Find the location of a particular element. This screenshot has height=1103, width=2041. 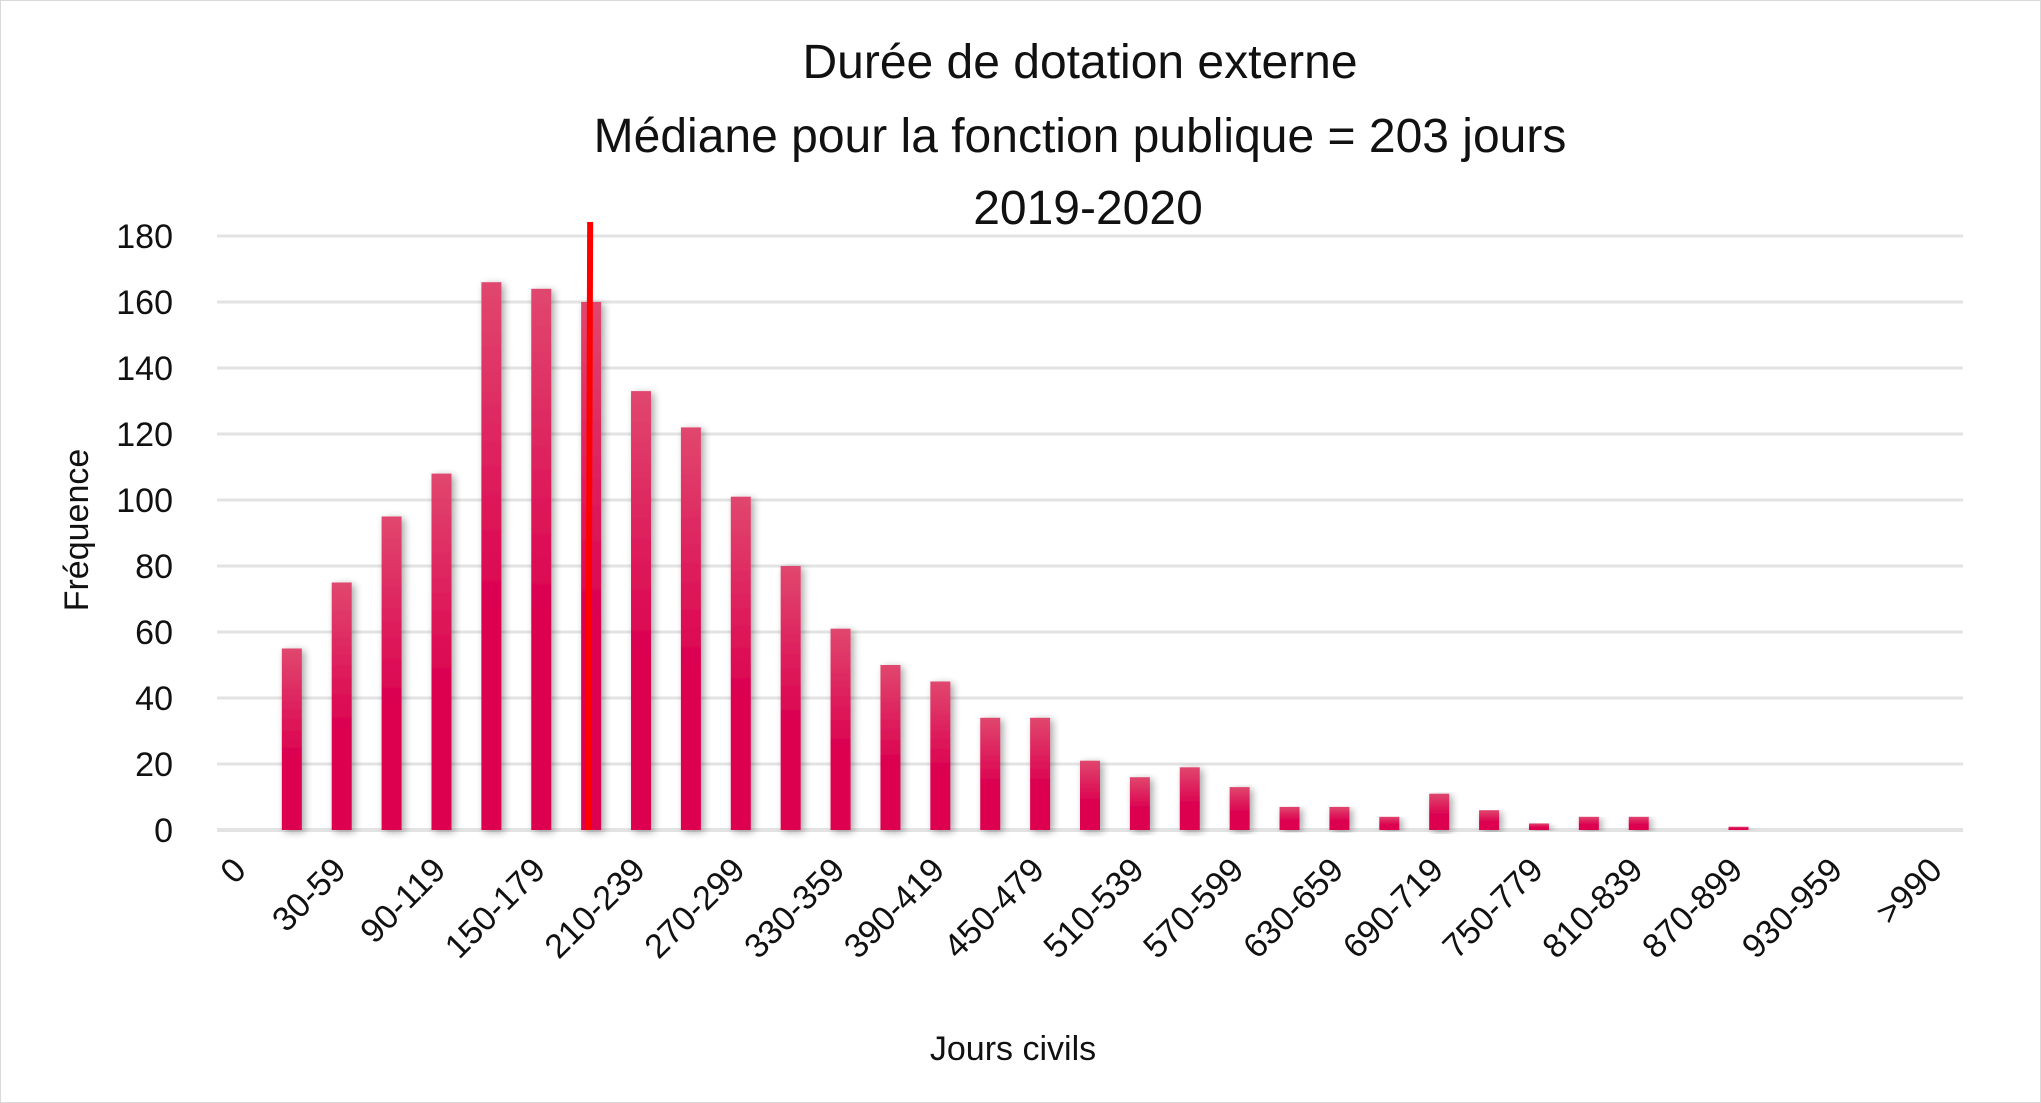

y-tick-label: 20 is located at coordinates (154, 765).